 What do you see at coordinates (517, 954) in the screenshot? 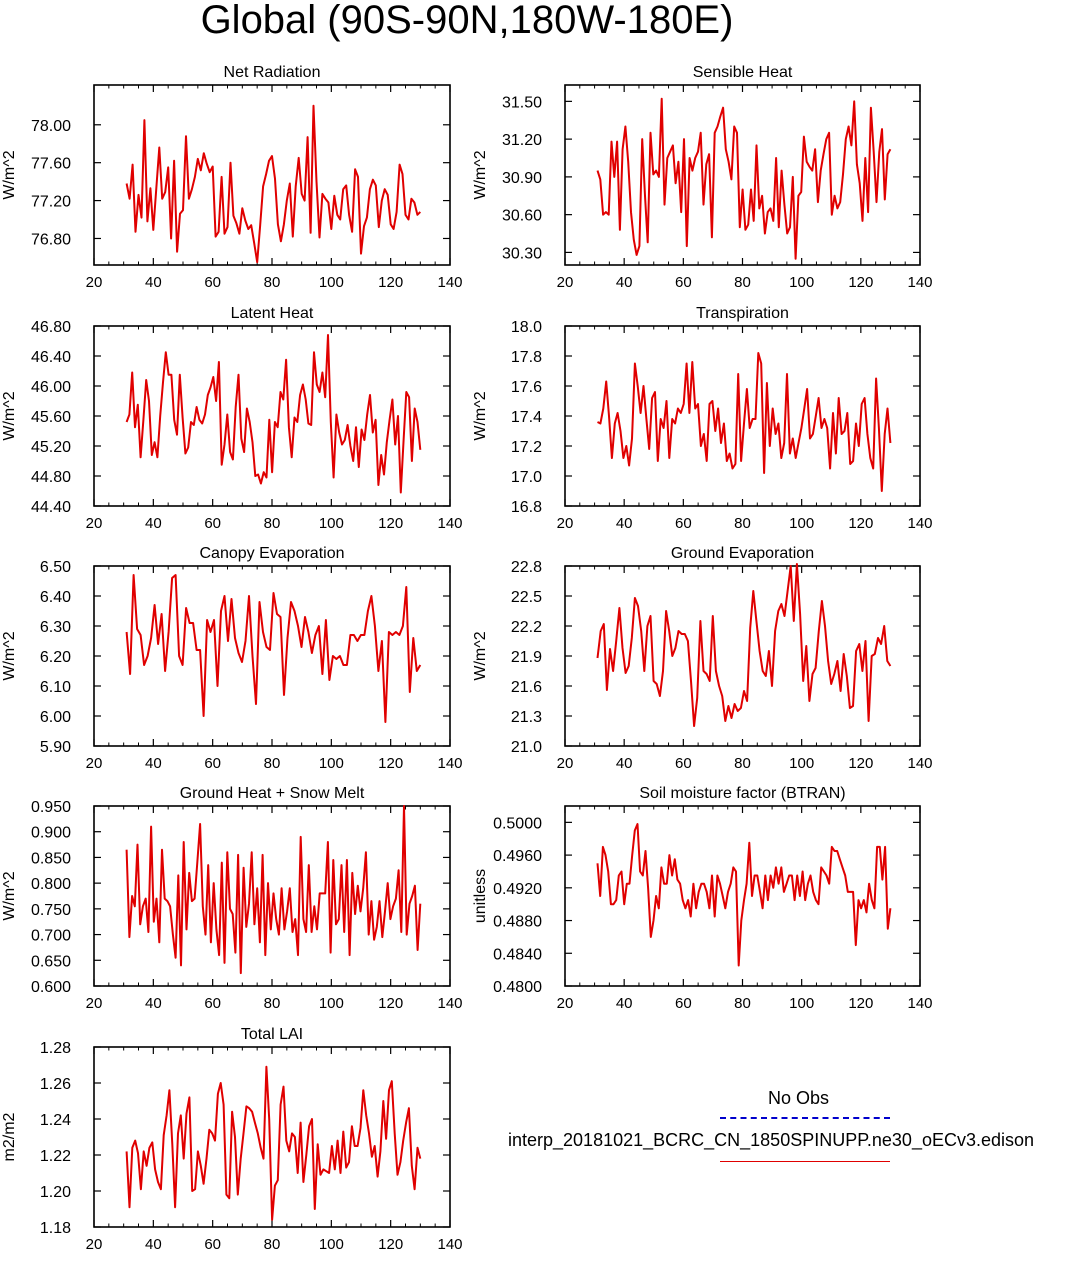
I see `y-tick-label: 0.4840` at bounding box center [517, 954].